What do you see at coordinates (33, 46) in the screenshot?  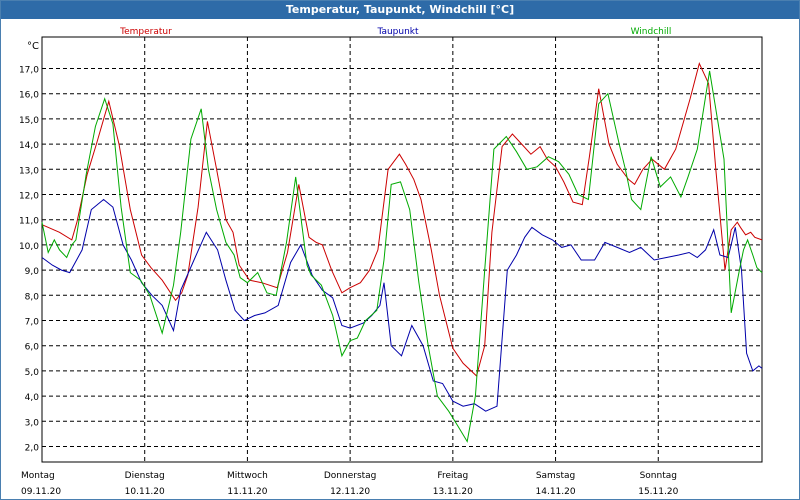 I see `y-unit-label: °C` at bounding box center [33, 46].